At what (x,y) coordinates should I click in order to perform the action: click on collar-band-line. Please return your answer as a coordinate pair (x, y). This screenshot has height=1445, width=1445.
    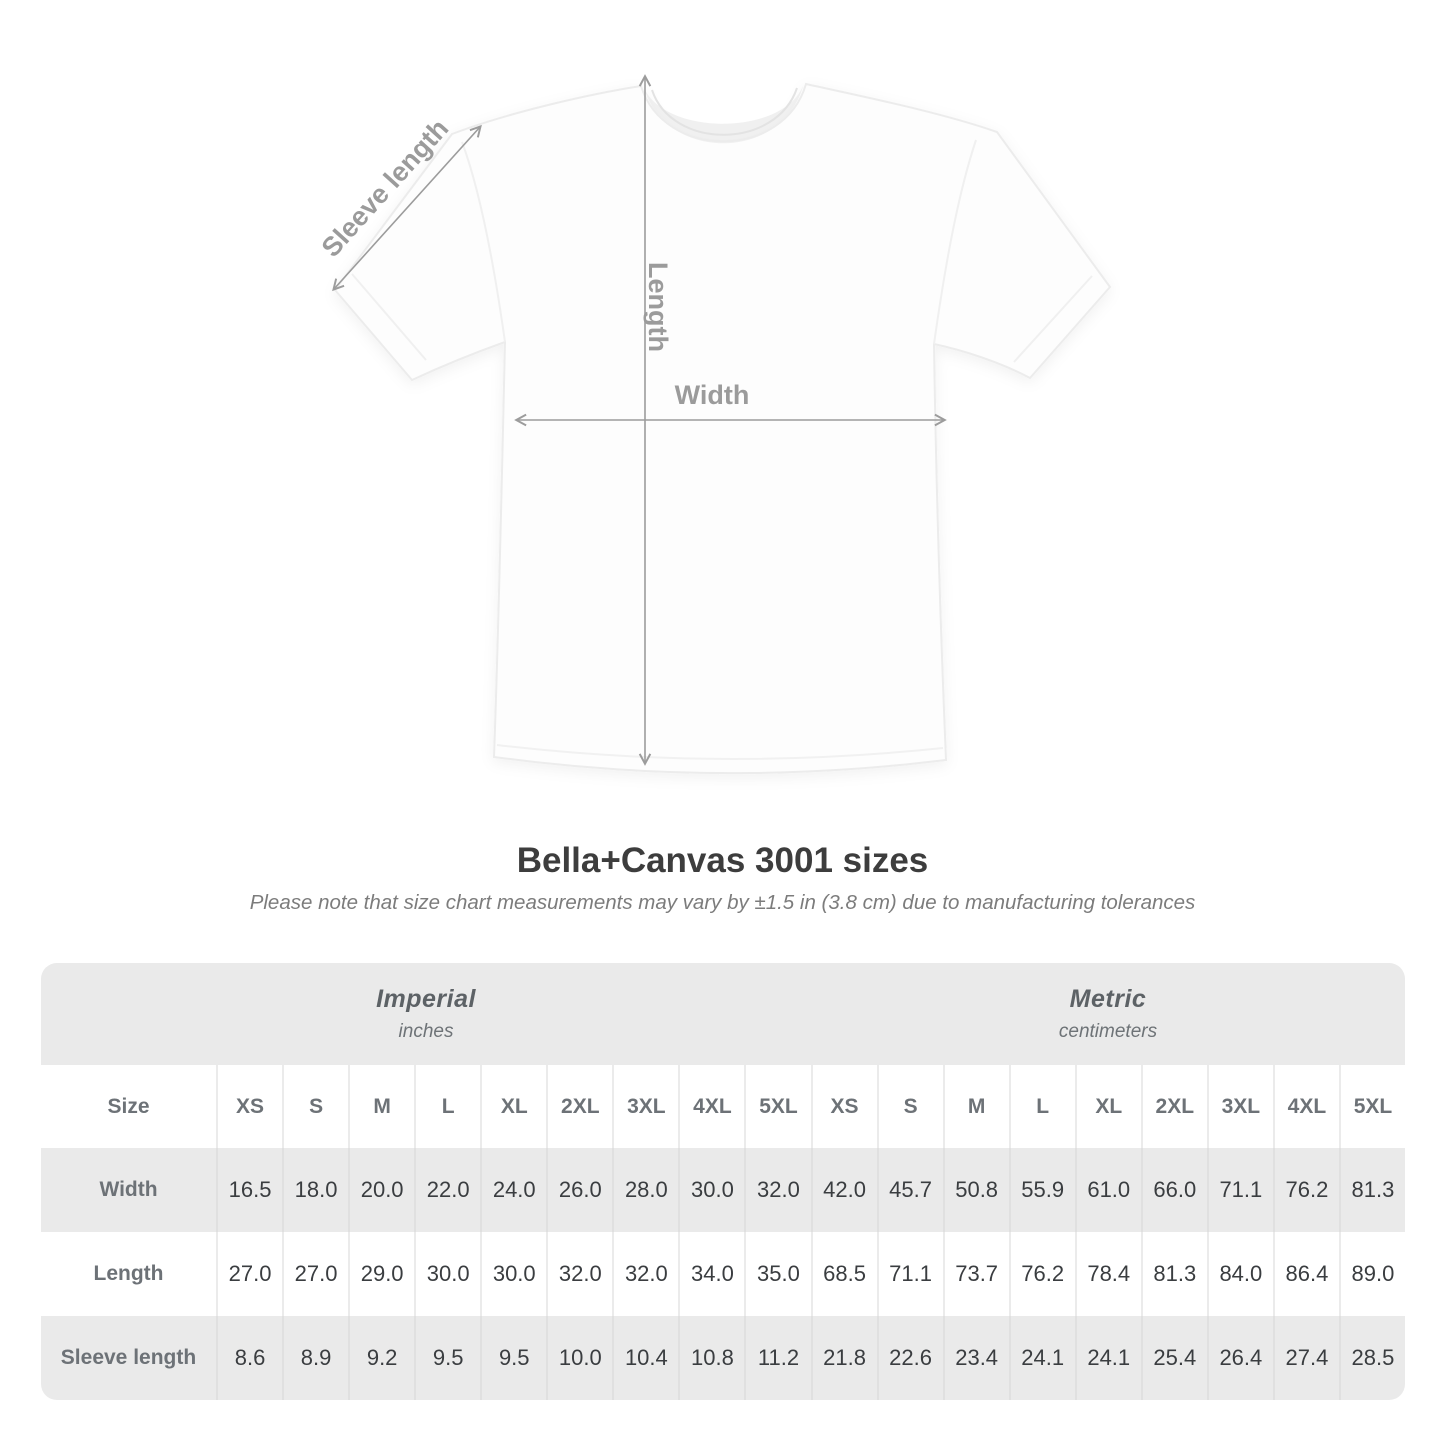
    Looking at the image, I should click on (724, 111).